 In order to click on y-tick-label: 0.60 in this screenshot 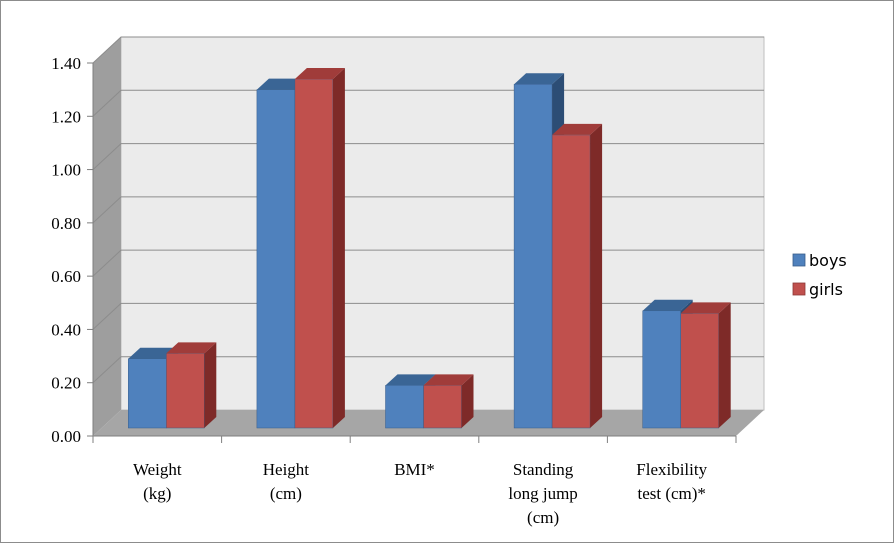, I will do `click(66, 276)`.